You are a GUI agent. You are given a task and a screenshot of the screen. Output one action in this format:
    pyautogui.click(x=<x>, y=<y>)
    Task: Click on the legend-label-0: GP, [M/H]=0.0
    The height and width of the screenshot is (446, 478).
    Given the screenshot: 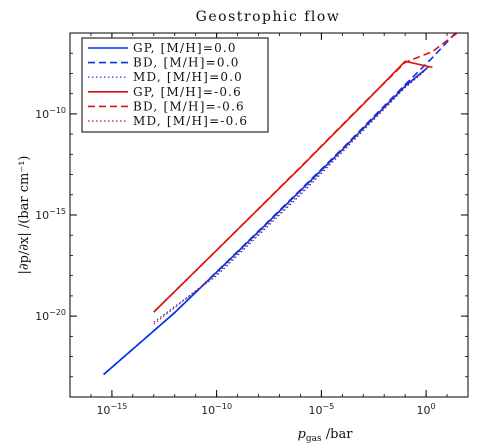 What is the action you would take?
    pyautogui.click(x=185, y=48)
    